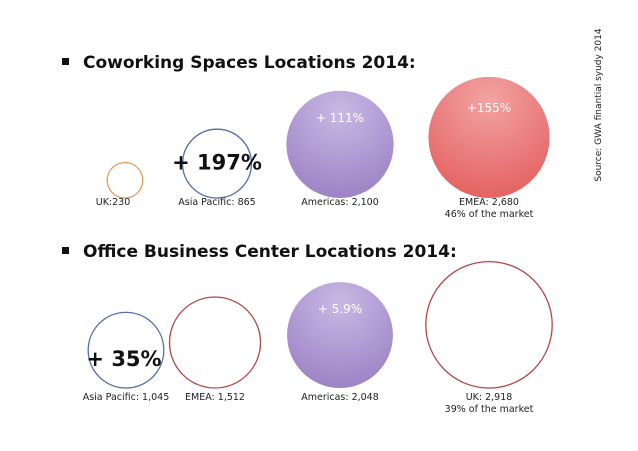  Describe the element at coordinates (340, 144) in the screenshot. I see `coworking-americas-bubble` at that location.